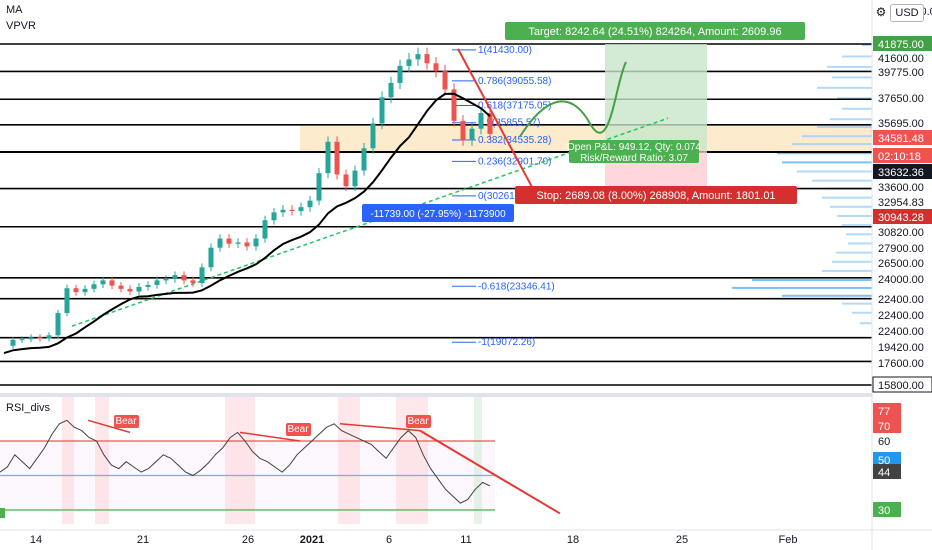 The width and height of the screenshot is (932, 550). I want to click on stop-label-box, so click(656, 195).